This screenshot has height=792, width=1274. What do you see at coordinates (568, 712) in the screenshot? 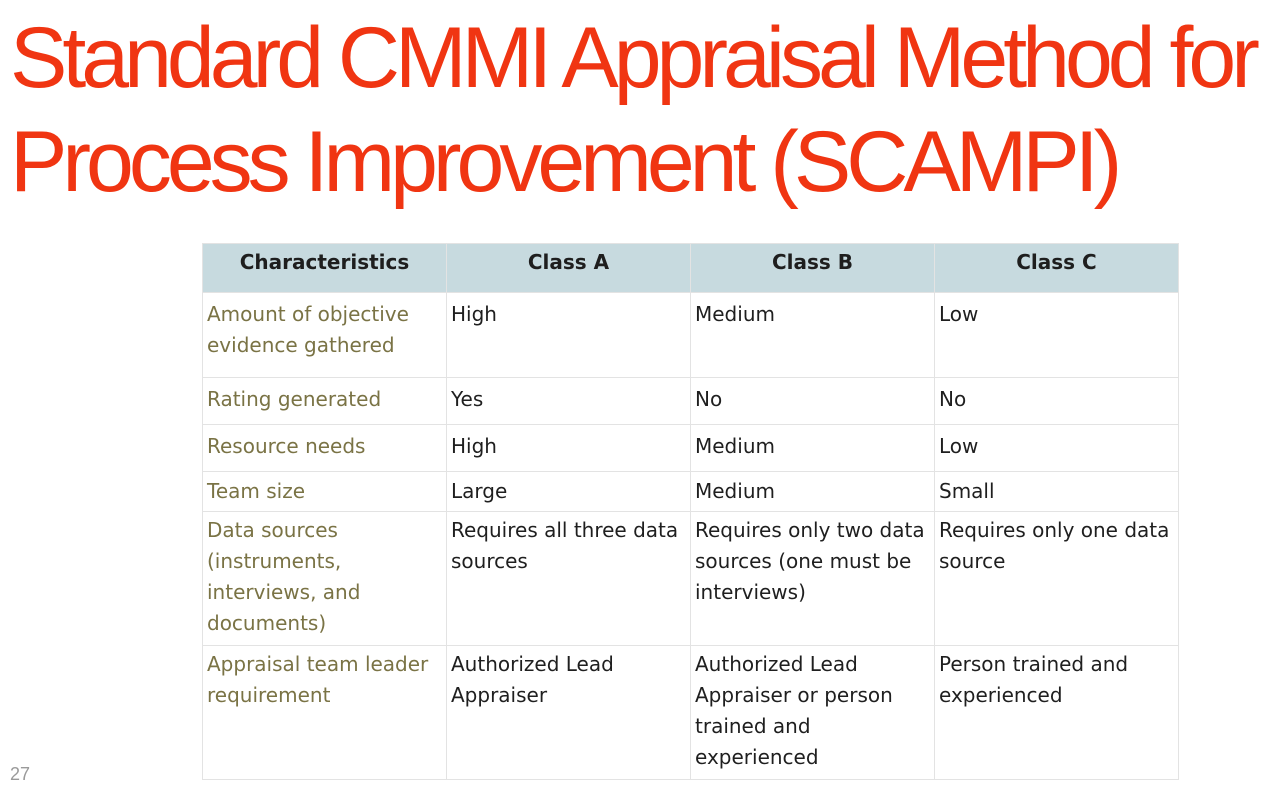
I see `class-a-cell: Authorized Lead Appraiser` at bounding box center [568, 712].